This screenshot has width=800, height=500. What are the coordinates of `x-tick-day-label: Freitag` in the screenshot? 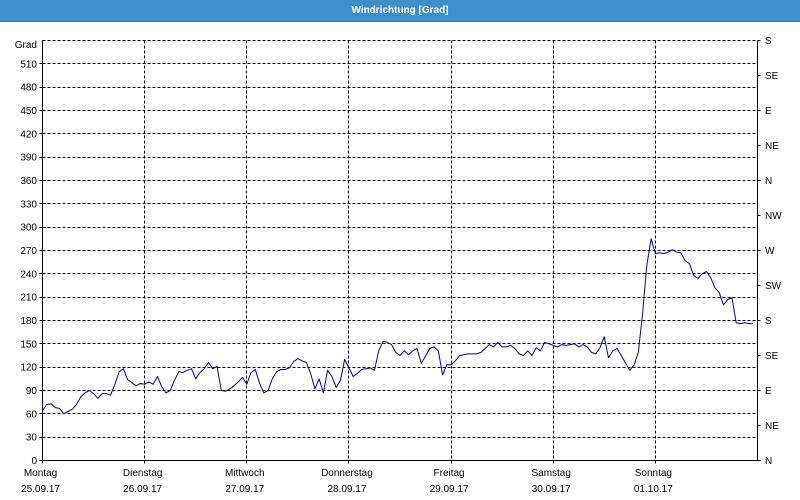 It's located at (449, 473).